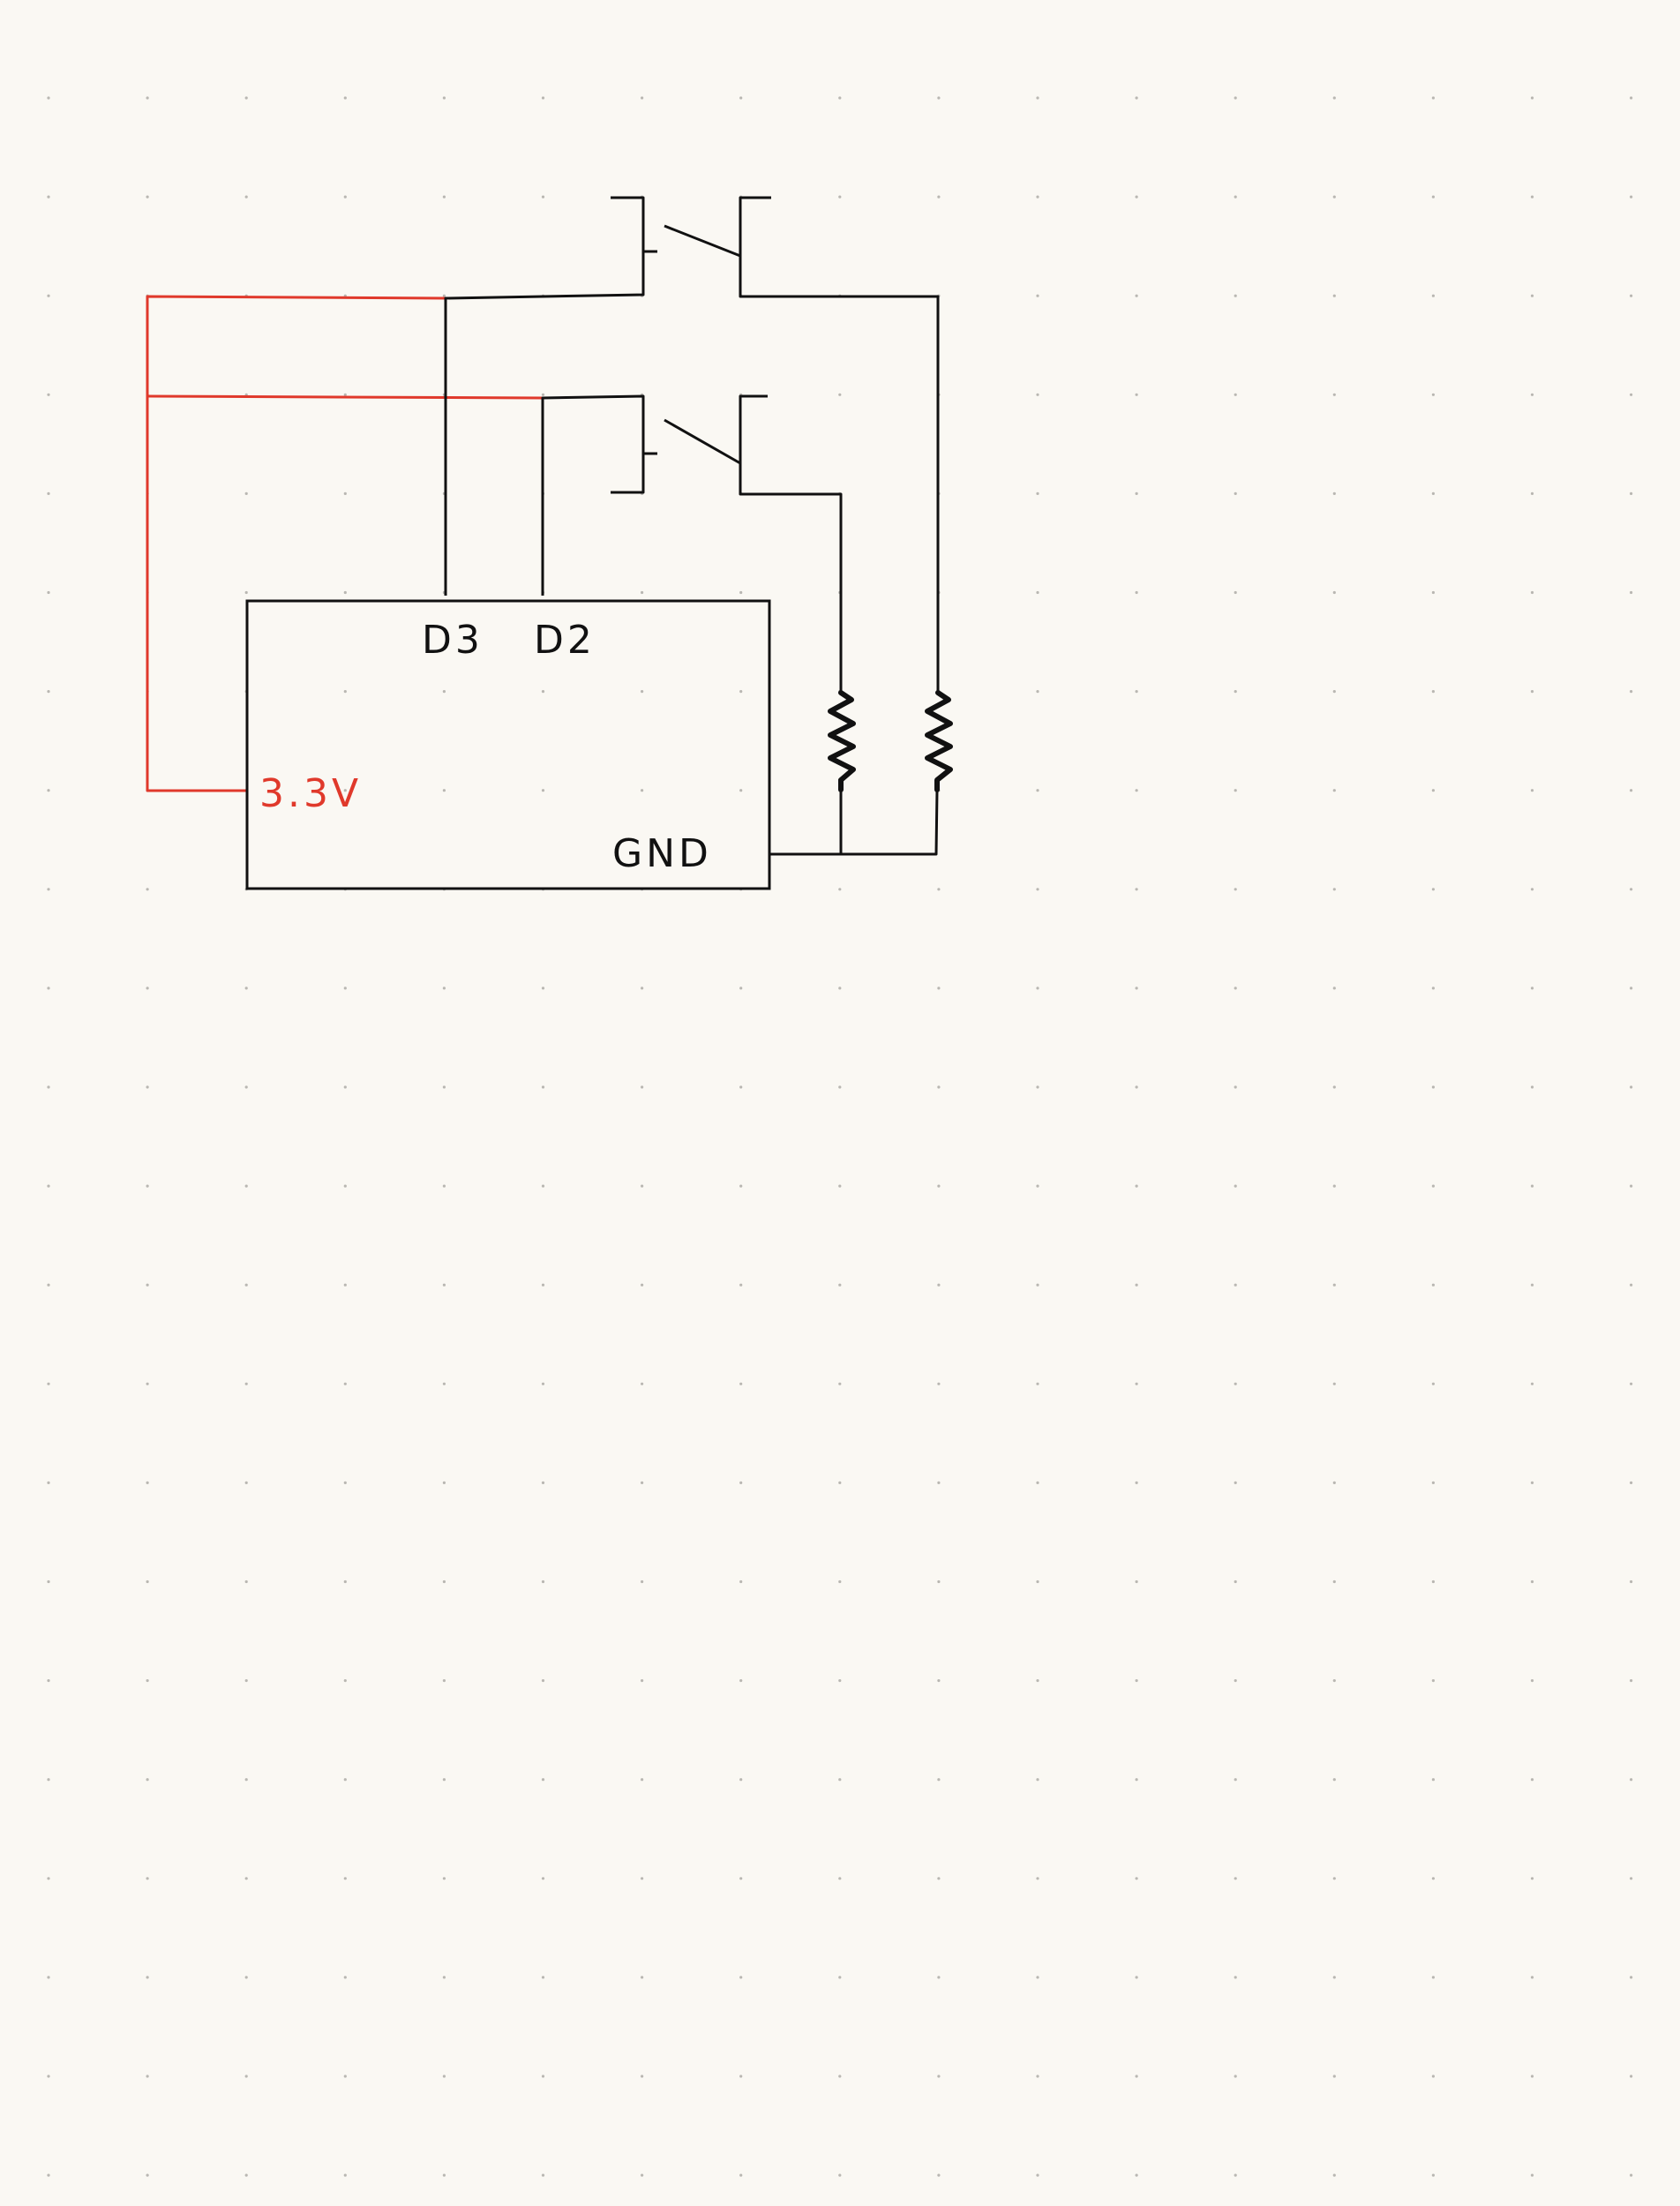  What do you see at coordinates (842, 741) in the screenshot?
I see `resistor-left` at bounding box center [842, 741].